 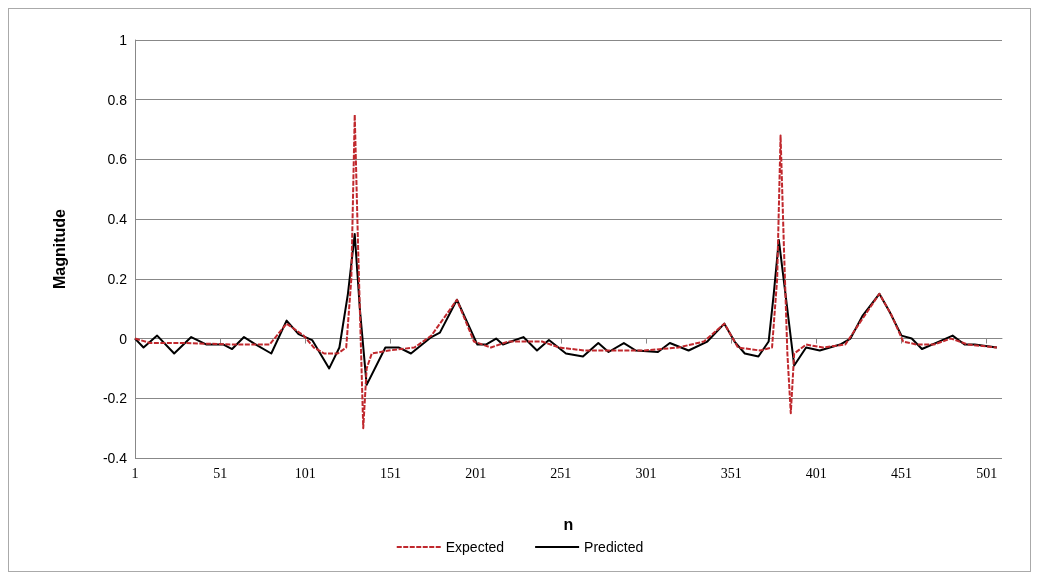 What do you see at coordinates (475, 547) in the screenshot?
I see `legend-label: Expected` at bounding box center [475, 547].